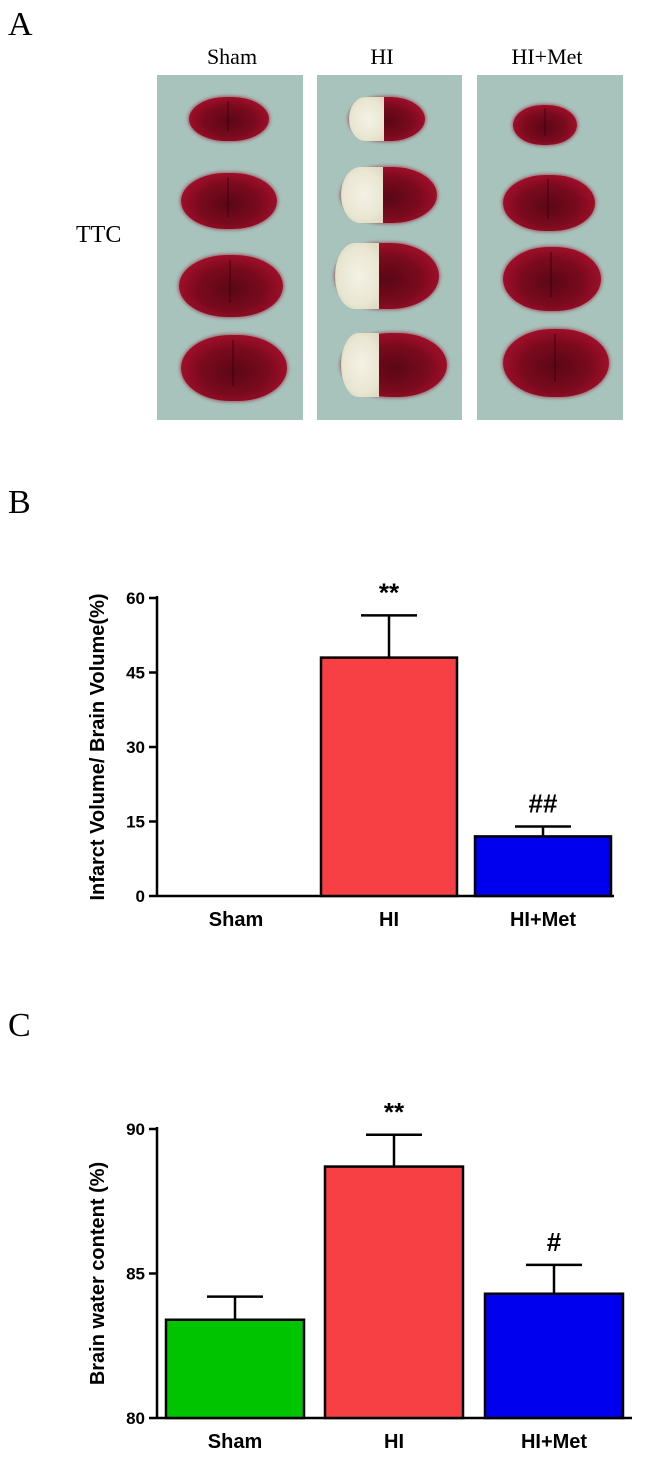  I want to click on column-label-sham: Sham, so click(232, 56).